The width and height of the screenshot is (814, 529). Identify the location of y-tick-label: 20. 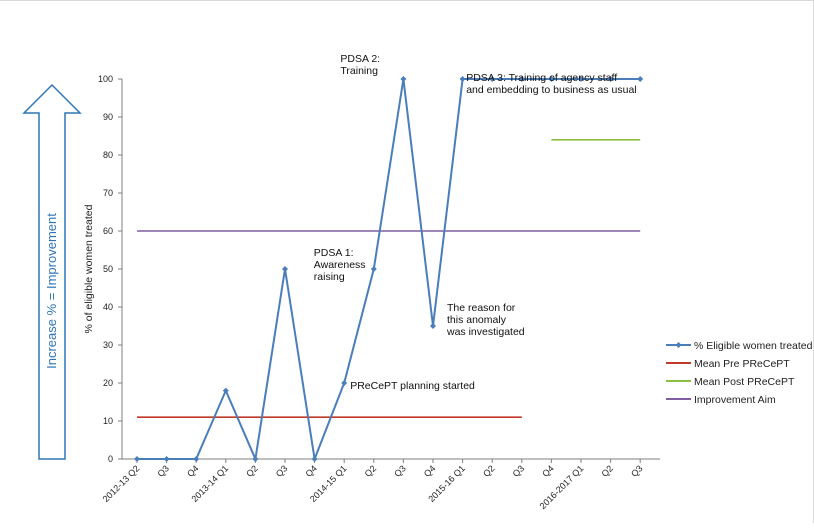
(108, 383).